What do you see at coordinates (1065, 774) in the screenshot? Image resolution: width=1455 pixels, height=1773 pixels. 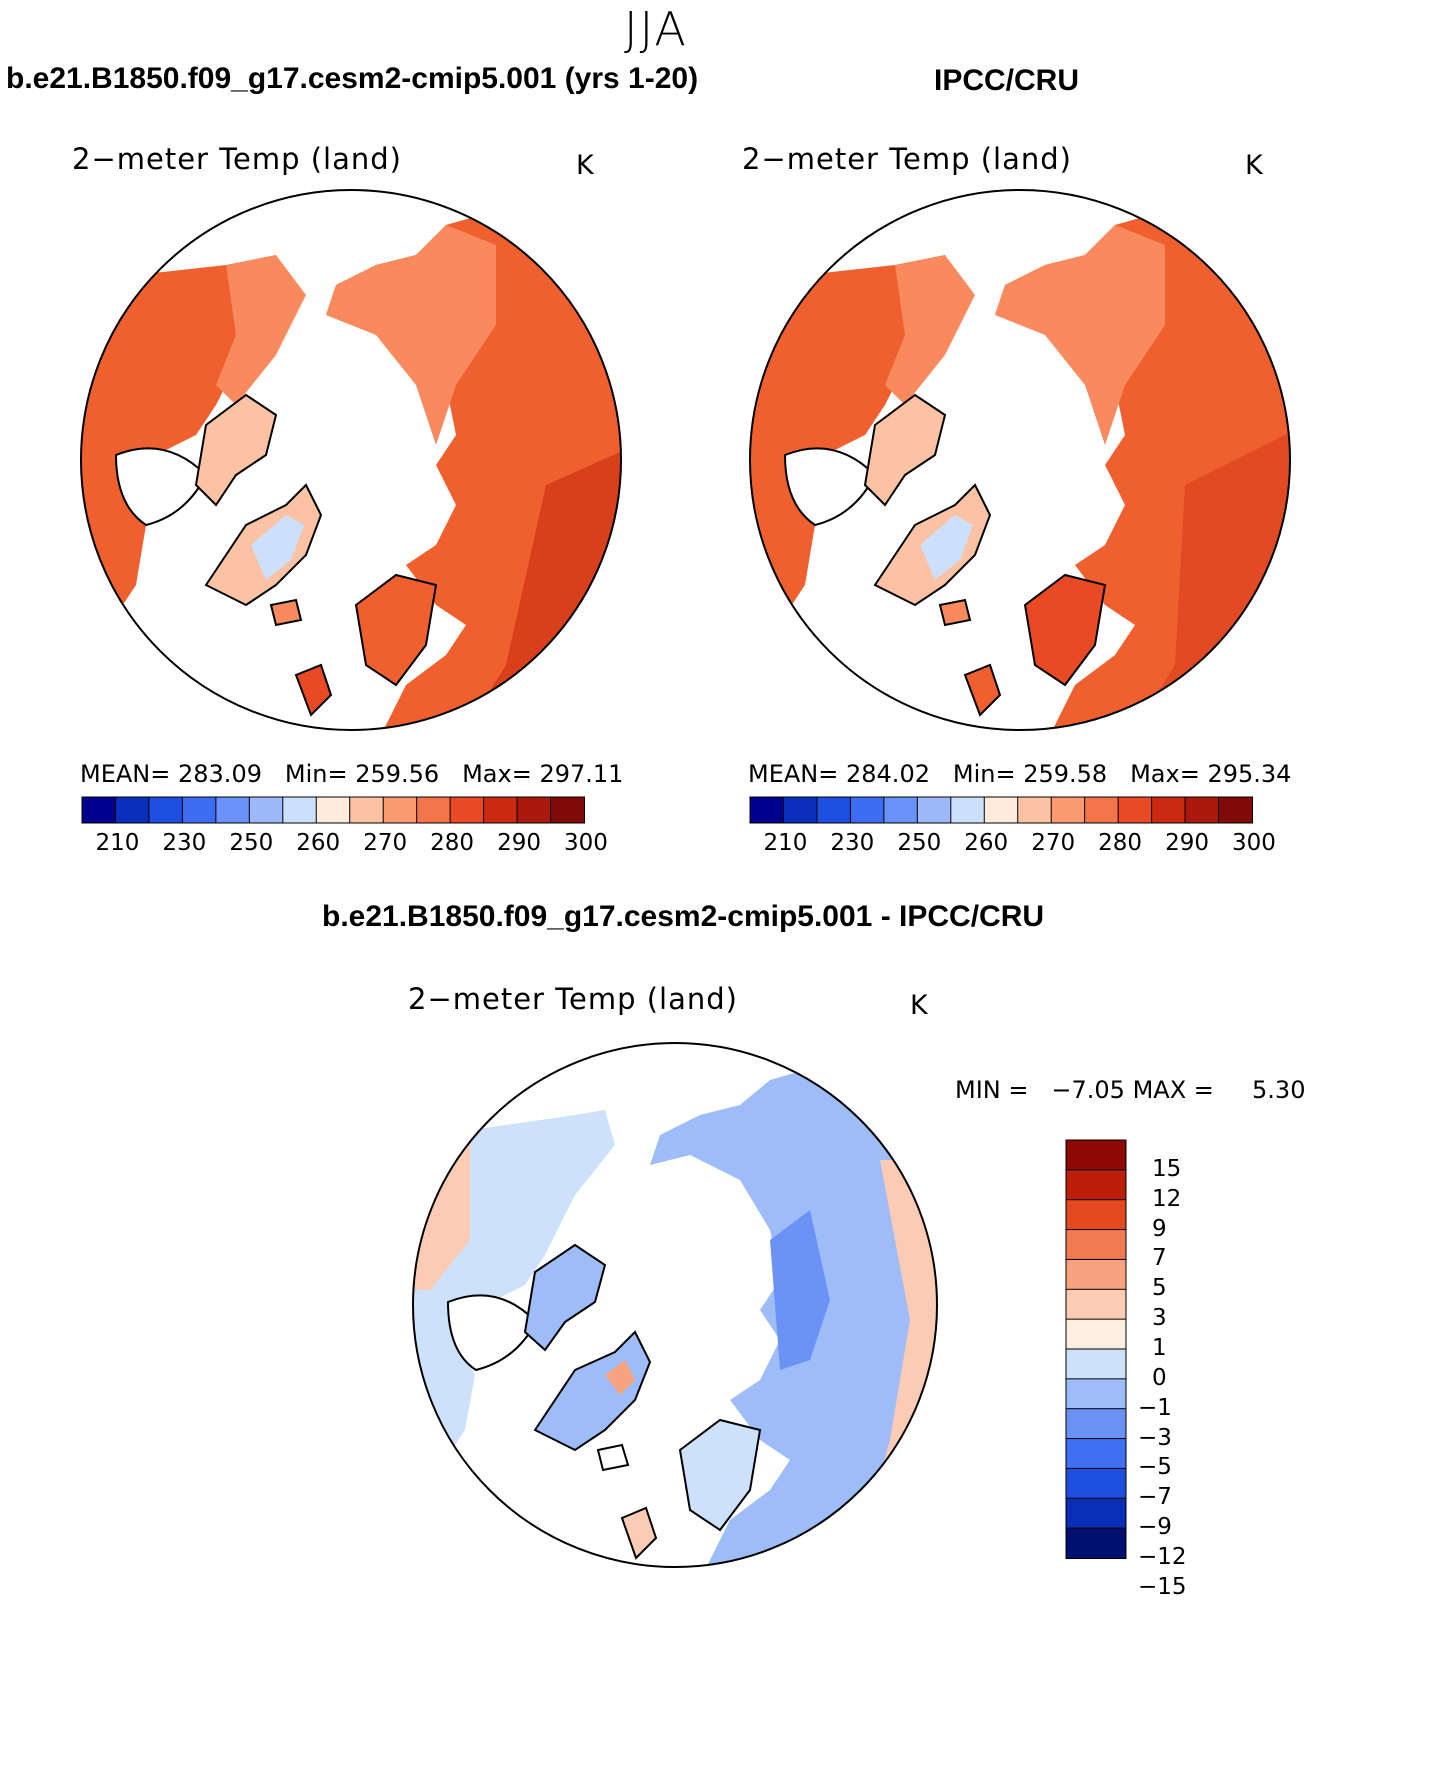 I see `obs-min-value: 259.58` at bounding box center [1065, 774].